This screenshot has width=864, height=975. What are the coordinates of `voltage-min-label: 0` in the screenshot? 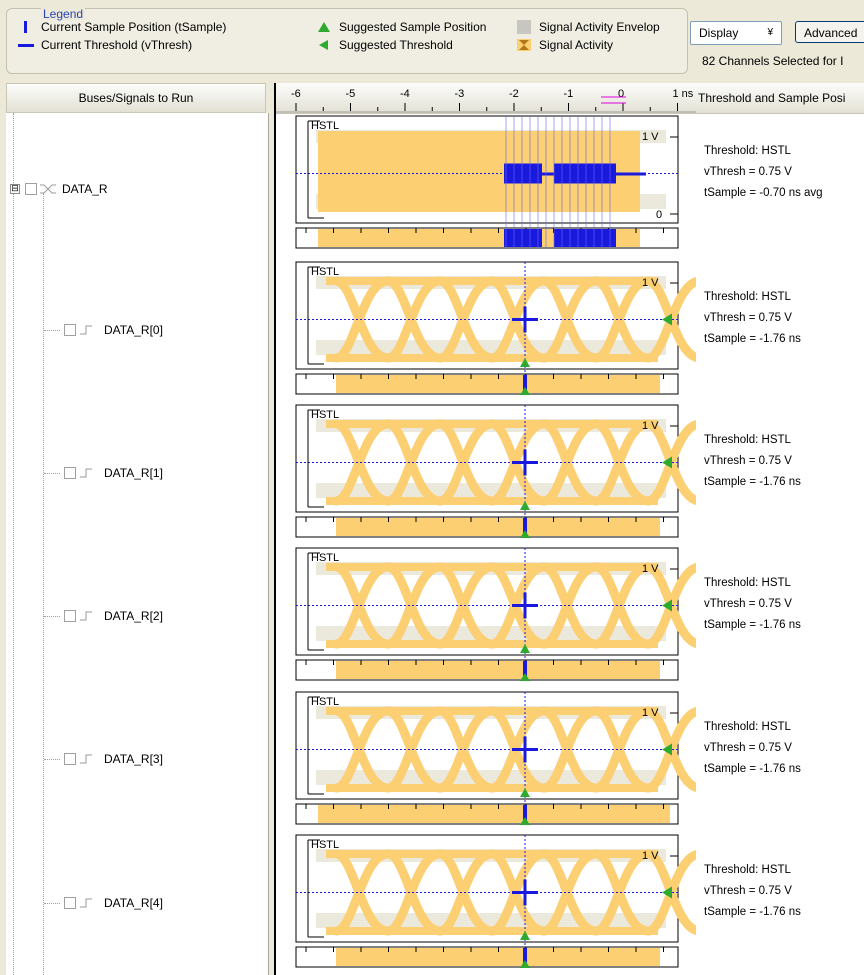 It's located at (659, 215).